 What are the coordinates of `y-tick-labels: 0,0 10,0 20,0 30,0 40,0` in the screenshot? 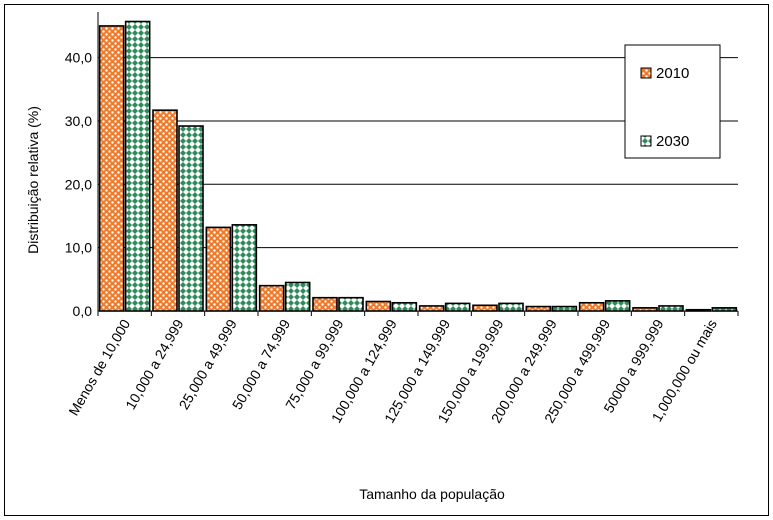 It's located at (78, 184).